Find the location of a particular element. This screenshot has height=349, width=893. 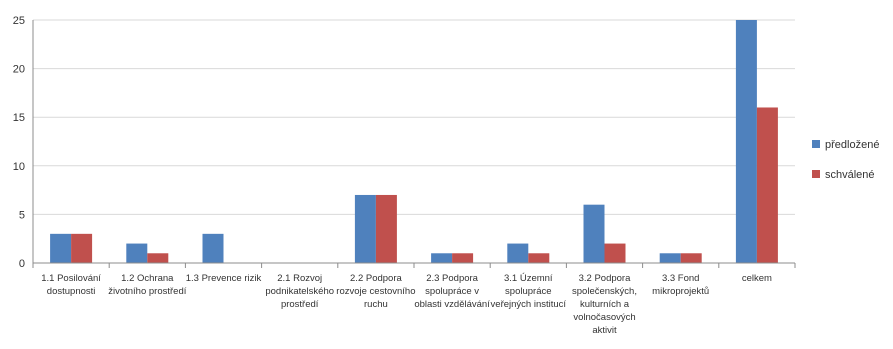

legend-label-schválené: schválené is located at coordinates (850, 175).